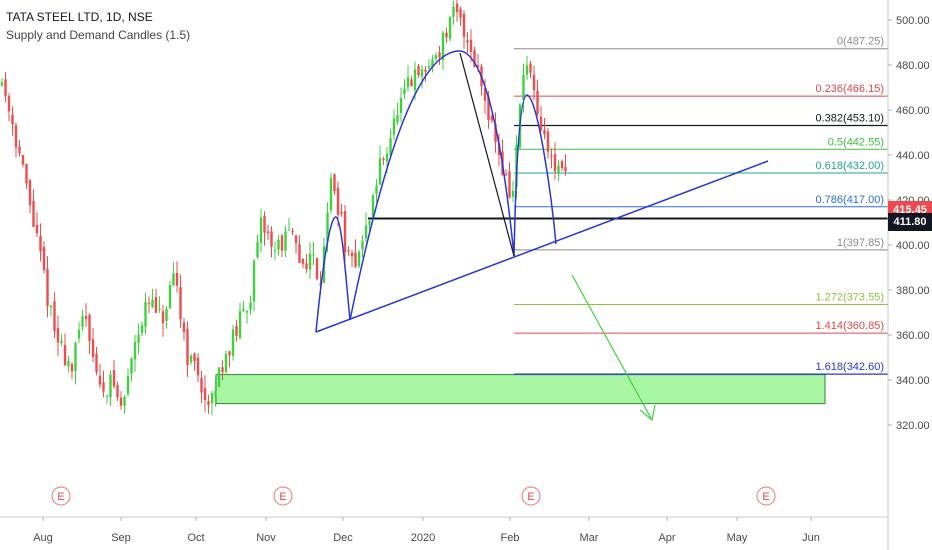 The image size is (932, 550). What do you see at coordinates (850, 367) in the screenshot?
I see `fib-level-label: 1.618(342.60)` at bounding box center [850, 367].